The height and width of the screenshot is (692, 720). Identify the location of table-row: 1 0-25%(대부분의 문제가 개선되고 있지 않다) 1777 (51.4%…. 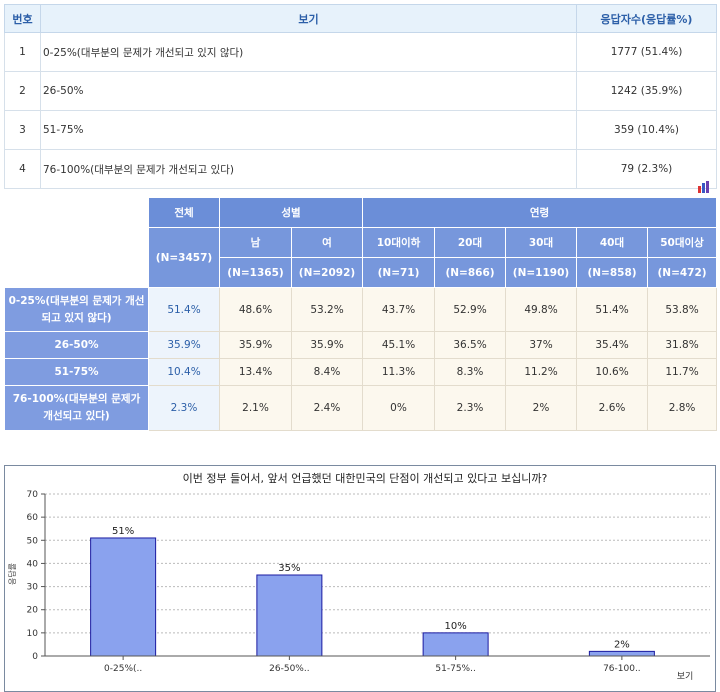
(360, 52).